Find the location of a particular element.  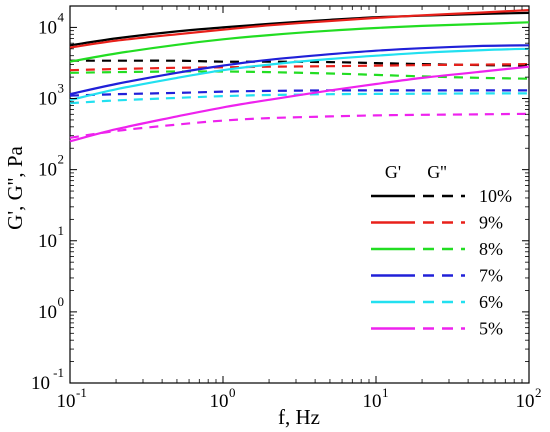

y-tick-label: 210 is located at coordinates (51, 166).